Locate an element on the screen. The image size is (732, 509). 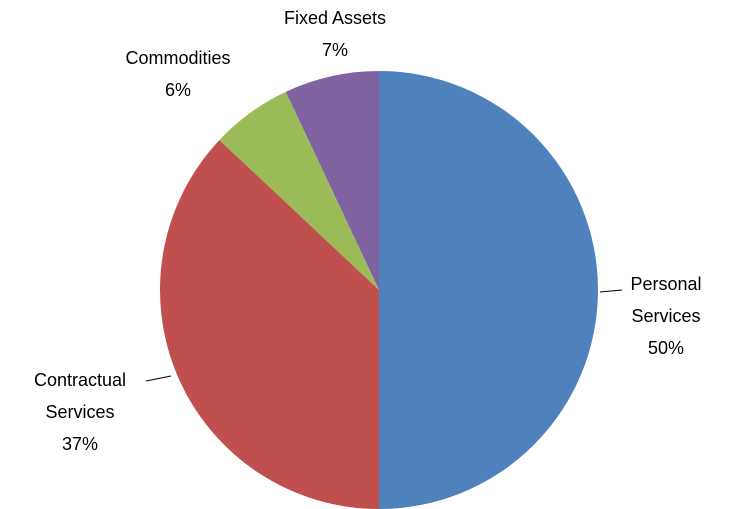
slice-label: Fixed Assets 7% is located at coordinates (335, 34).